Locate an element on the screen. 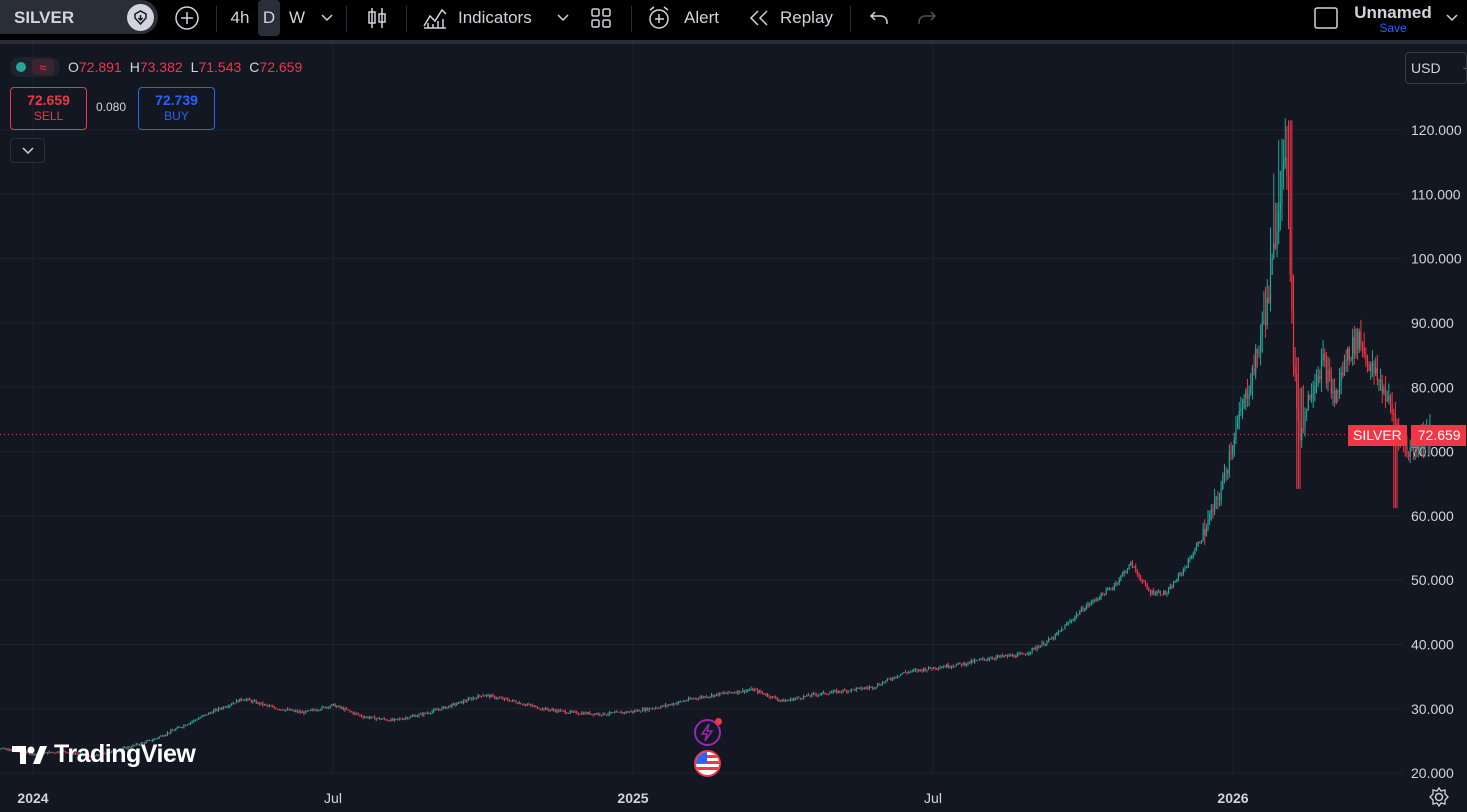 This screenshot has height=812, width=1467. ohlc-legend: ≈ O72.891 H73.382 L71.543 C72.659 is located at coordinates (156, 67).